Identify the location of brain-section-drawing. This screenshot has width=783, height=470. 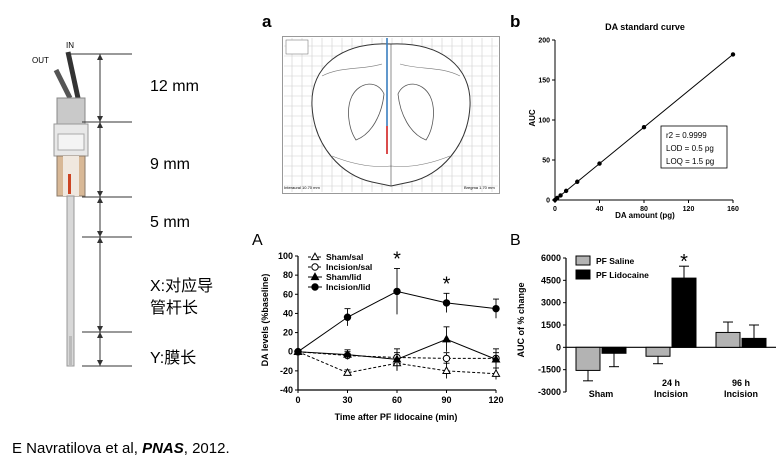
(391, 115).